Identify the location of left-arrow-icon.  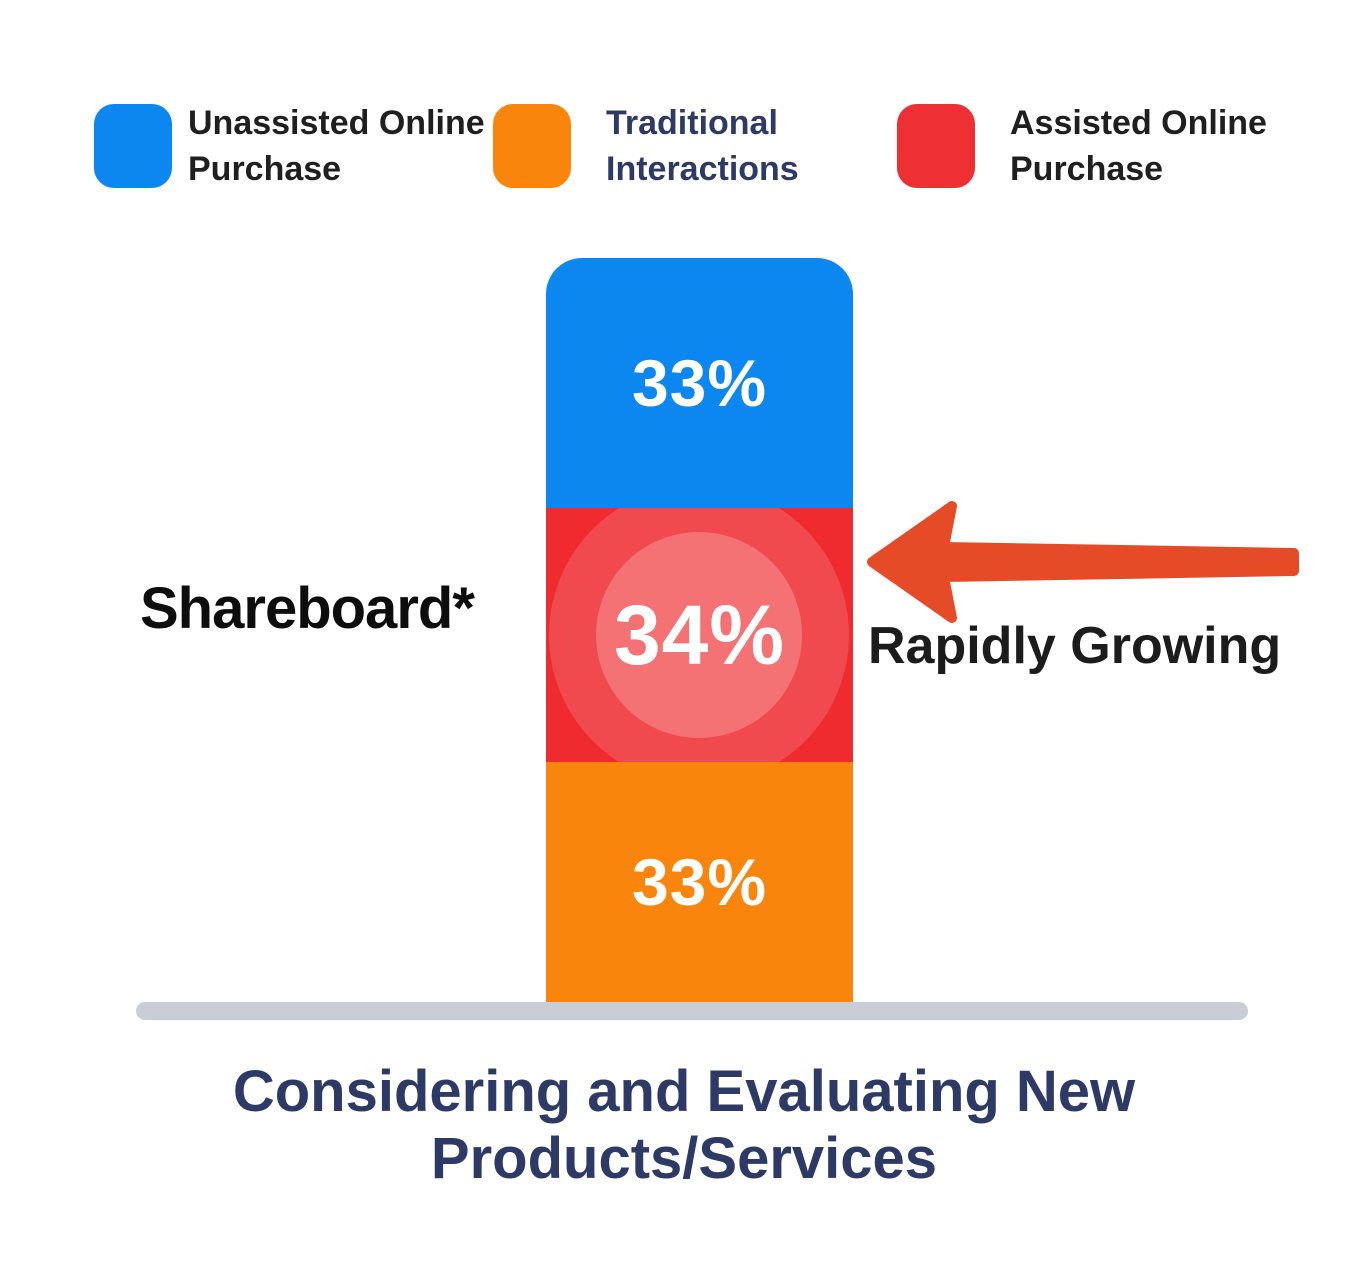
(1083, 562).